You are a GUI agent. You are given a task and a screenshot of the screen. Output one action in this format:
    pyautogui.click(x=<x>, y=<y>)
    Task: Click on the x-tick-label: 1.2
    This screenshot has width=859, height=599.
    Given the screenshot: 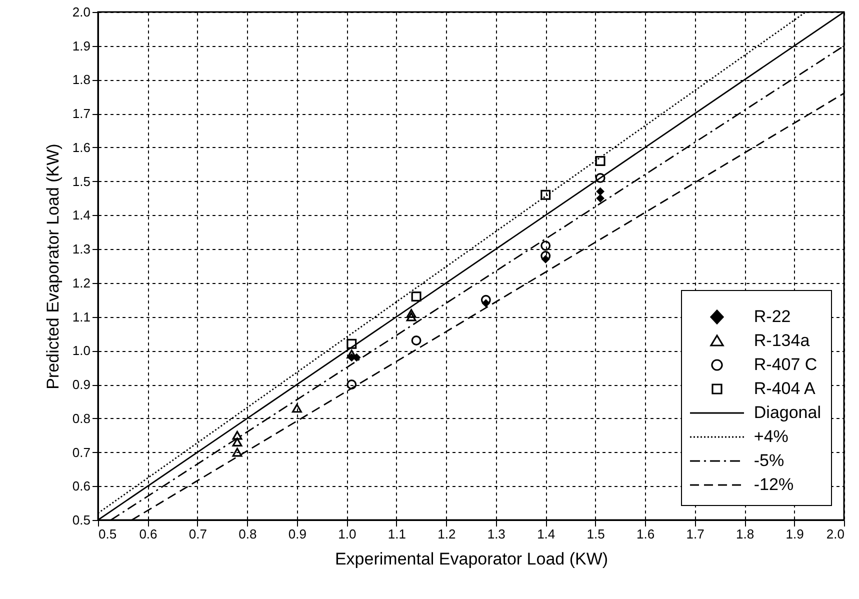 What is the action you would take?
    pyautogui.click(x=447, y=534)
    